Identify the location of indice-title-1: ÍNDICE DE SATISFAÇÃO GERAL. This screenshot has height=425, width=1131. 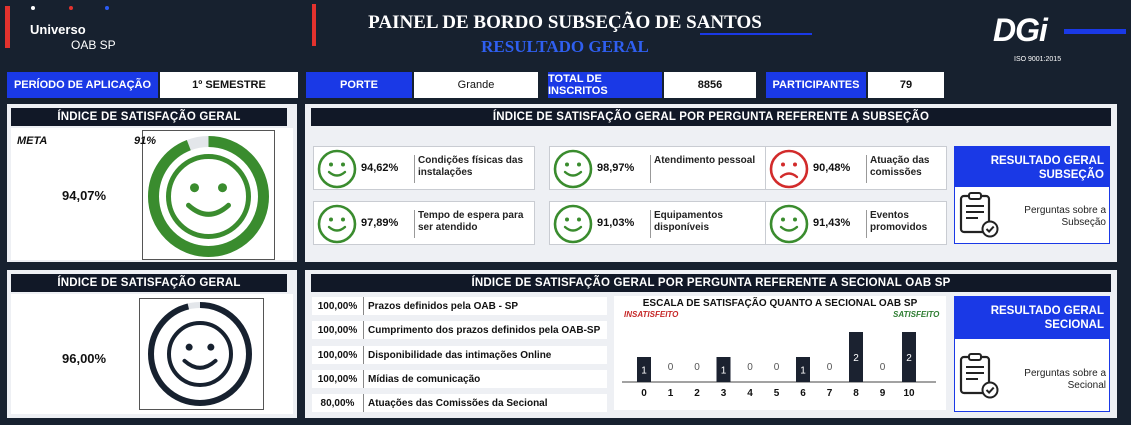
(149, 117).